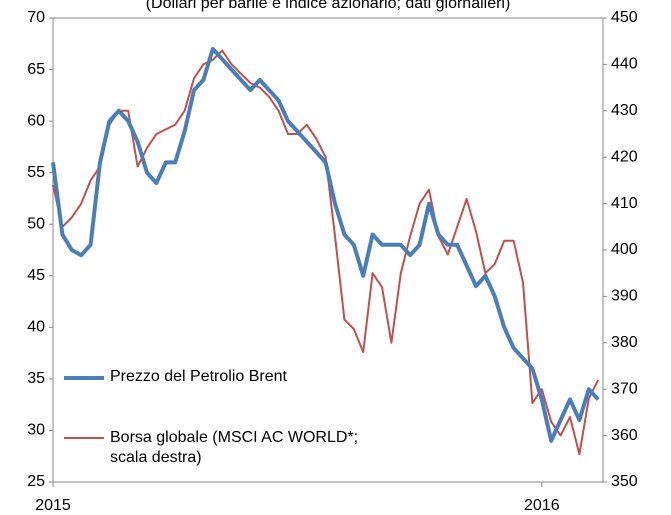 The height and width of the screenshot is (515, 671). Describe the element at coordinates (36, 430) in the screenshot. I see `y-tick-label: 30` at that location.